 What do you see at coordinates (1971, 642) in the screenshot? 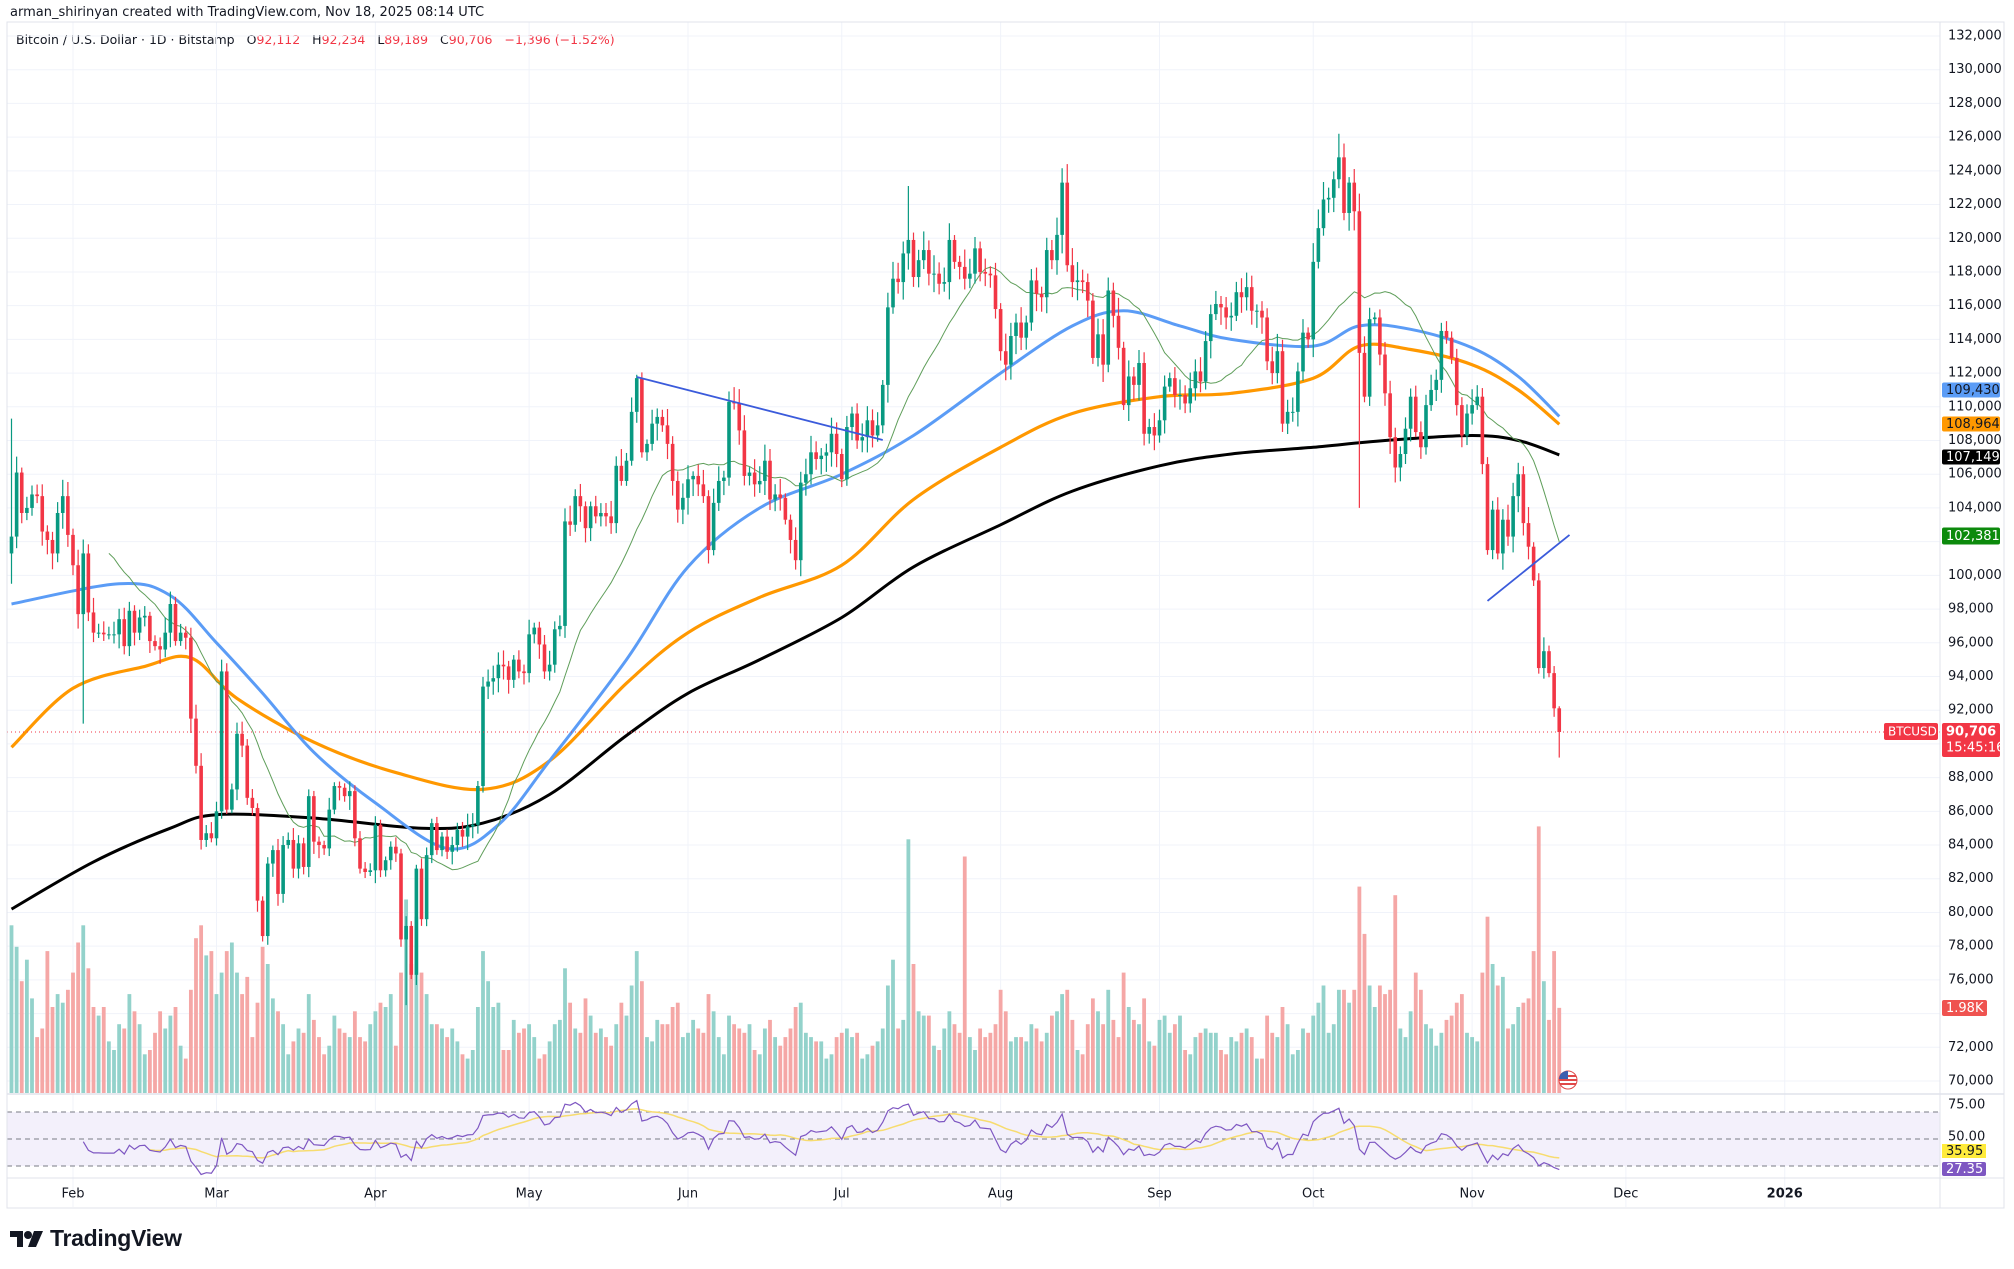
I see `price-tick-label: 96,000` at bounding box center [1971, 642].